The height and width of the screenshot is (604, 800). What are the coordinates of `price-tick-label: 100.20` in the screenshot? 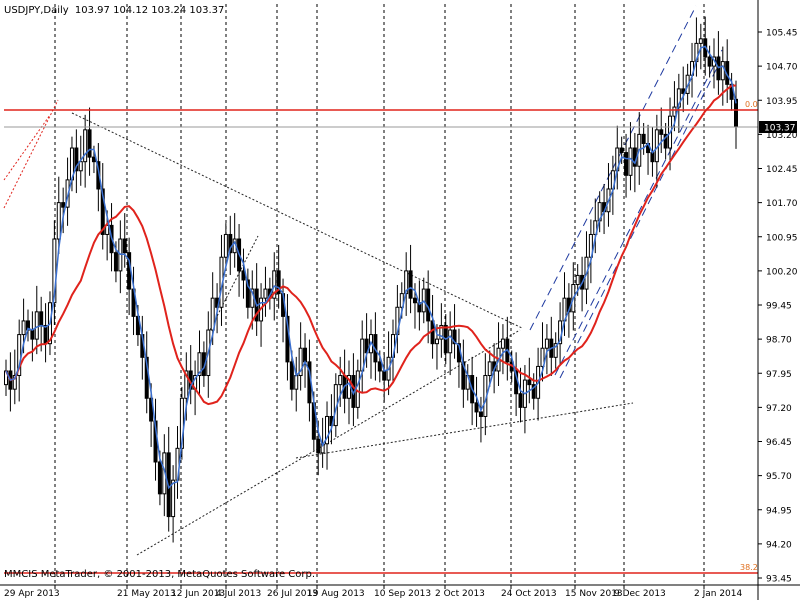 It's located at (782, 272).